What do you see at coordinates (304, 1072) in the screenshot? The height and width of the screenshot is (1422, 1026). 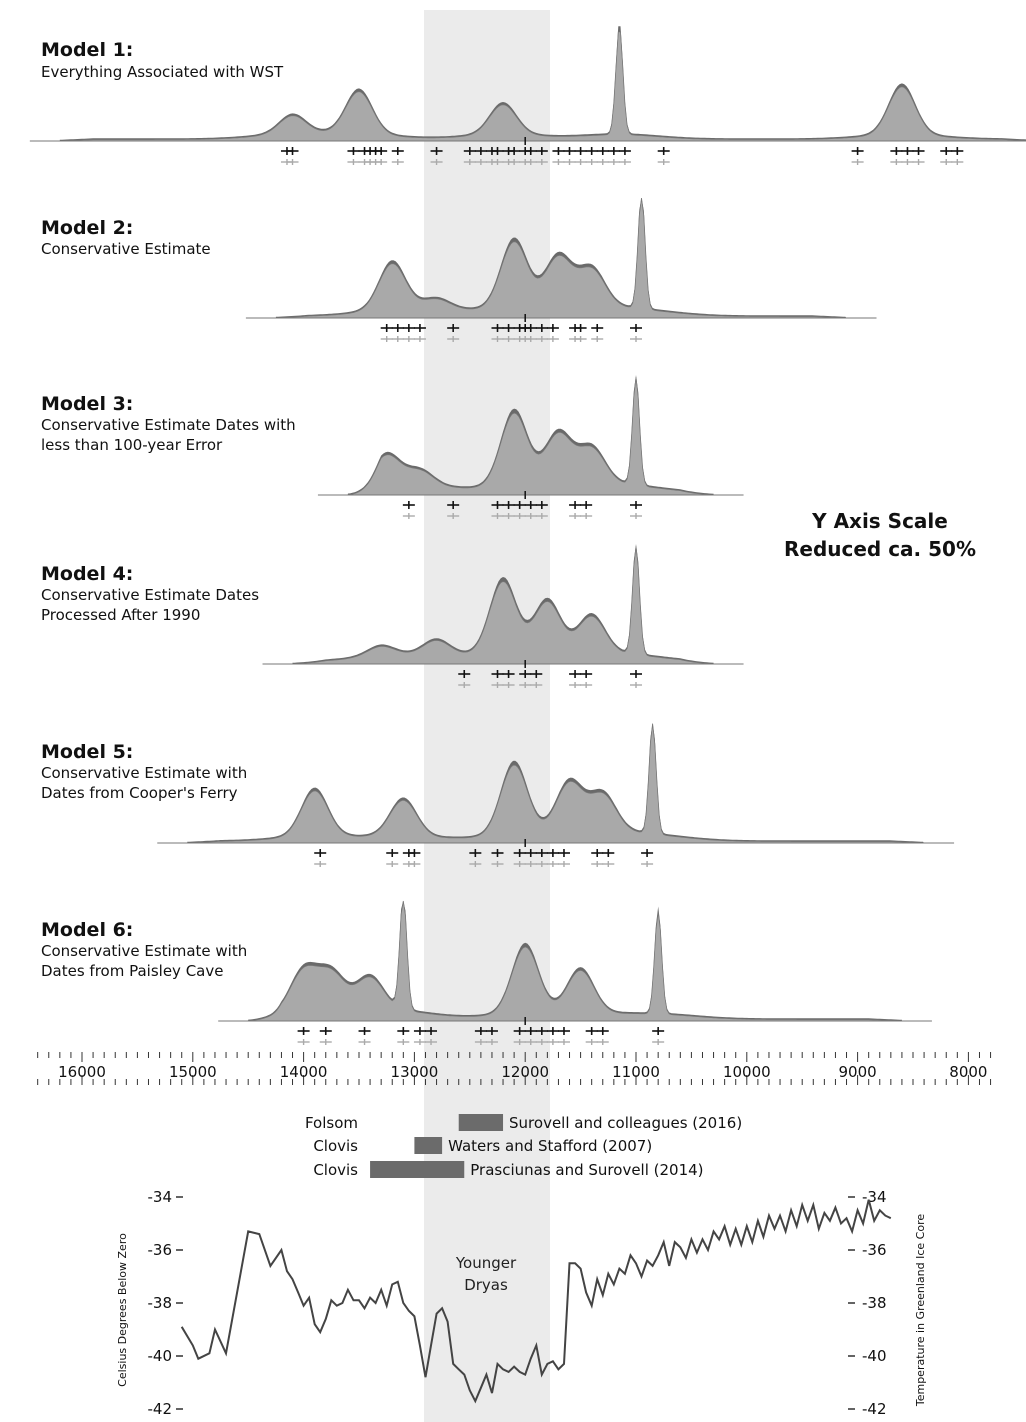 I see `time-axis-label: 14000` at bounding box center [304, 1072].